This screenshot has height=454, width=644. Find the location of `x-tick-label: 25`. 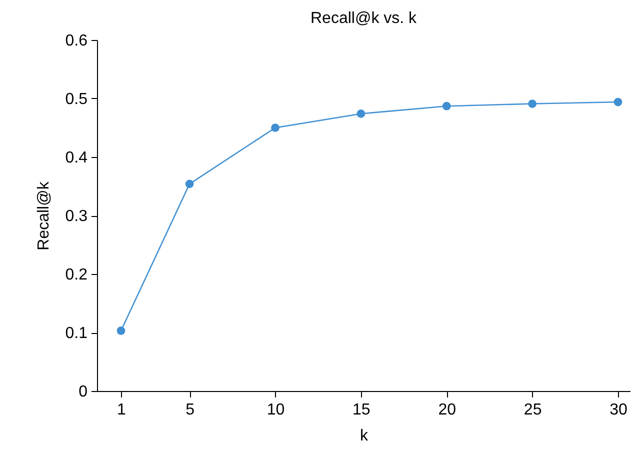

x-tick-label: 25 is located at coordinates (533, 410).